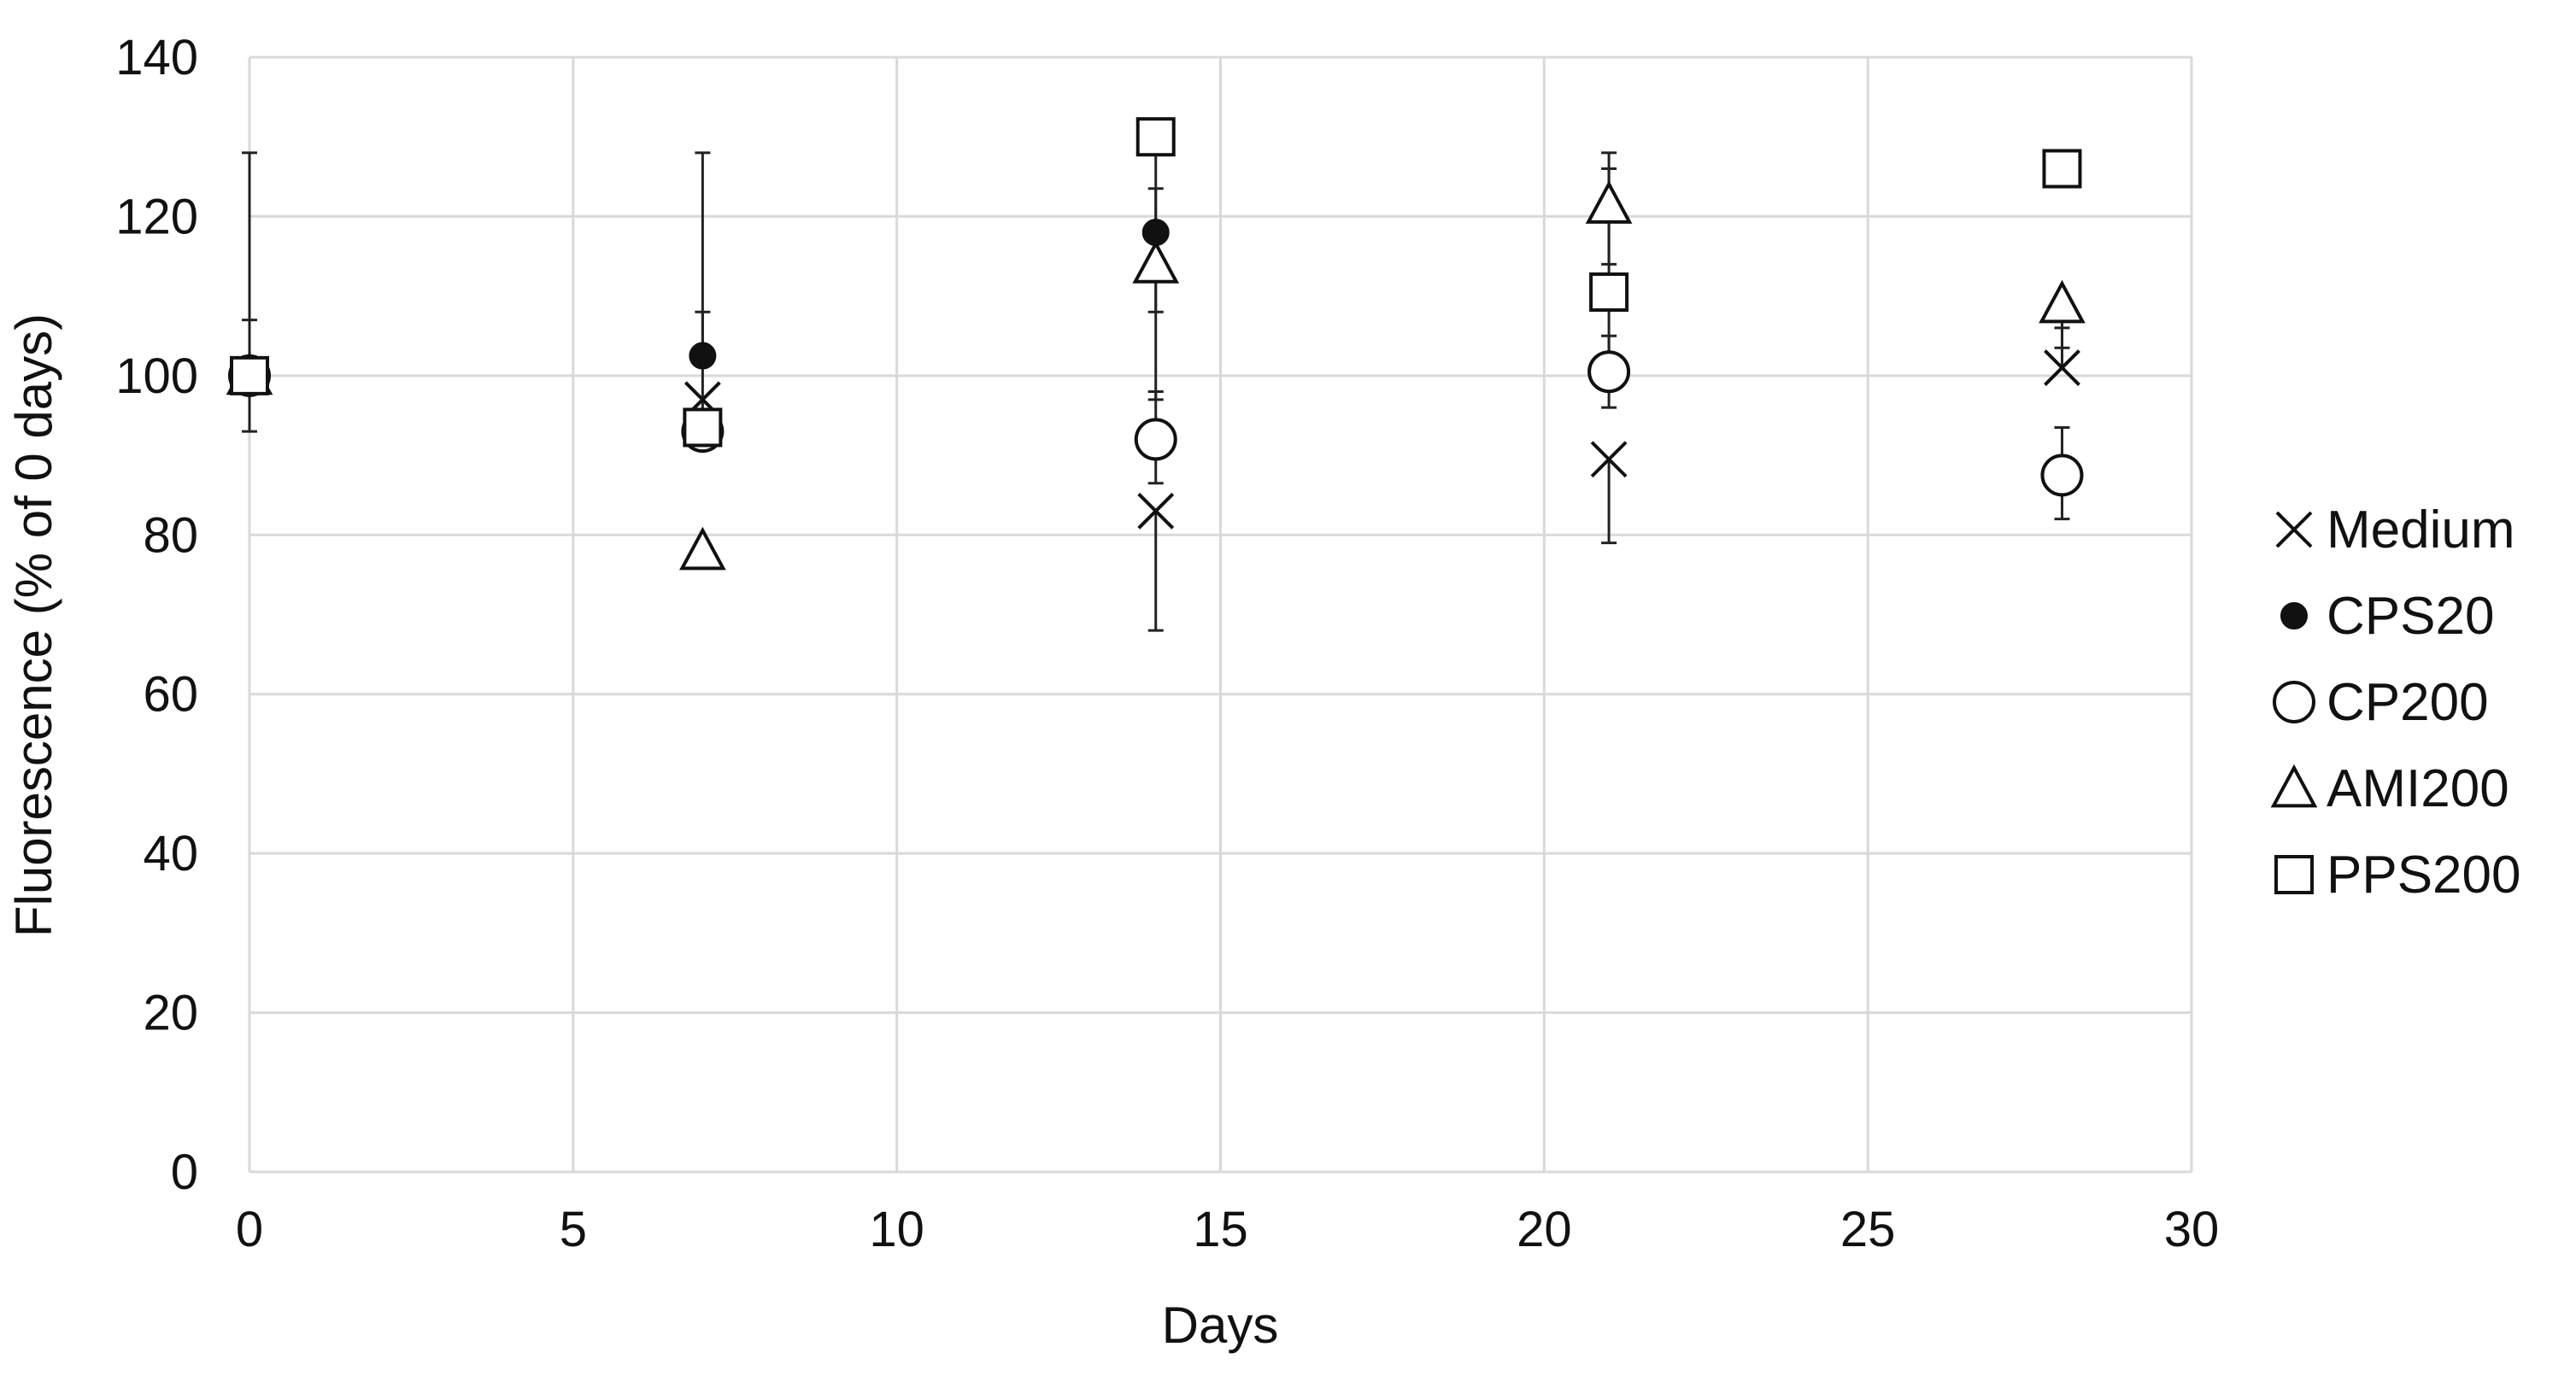 Image resolution: width=2576 pixels, height=1376 pixels. What do you see at coordinates (573, 1229) in the screenshot?
I see `x-tick-label: 5` at bounding box center [573, 1229].